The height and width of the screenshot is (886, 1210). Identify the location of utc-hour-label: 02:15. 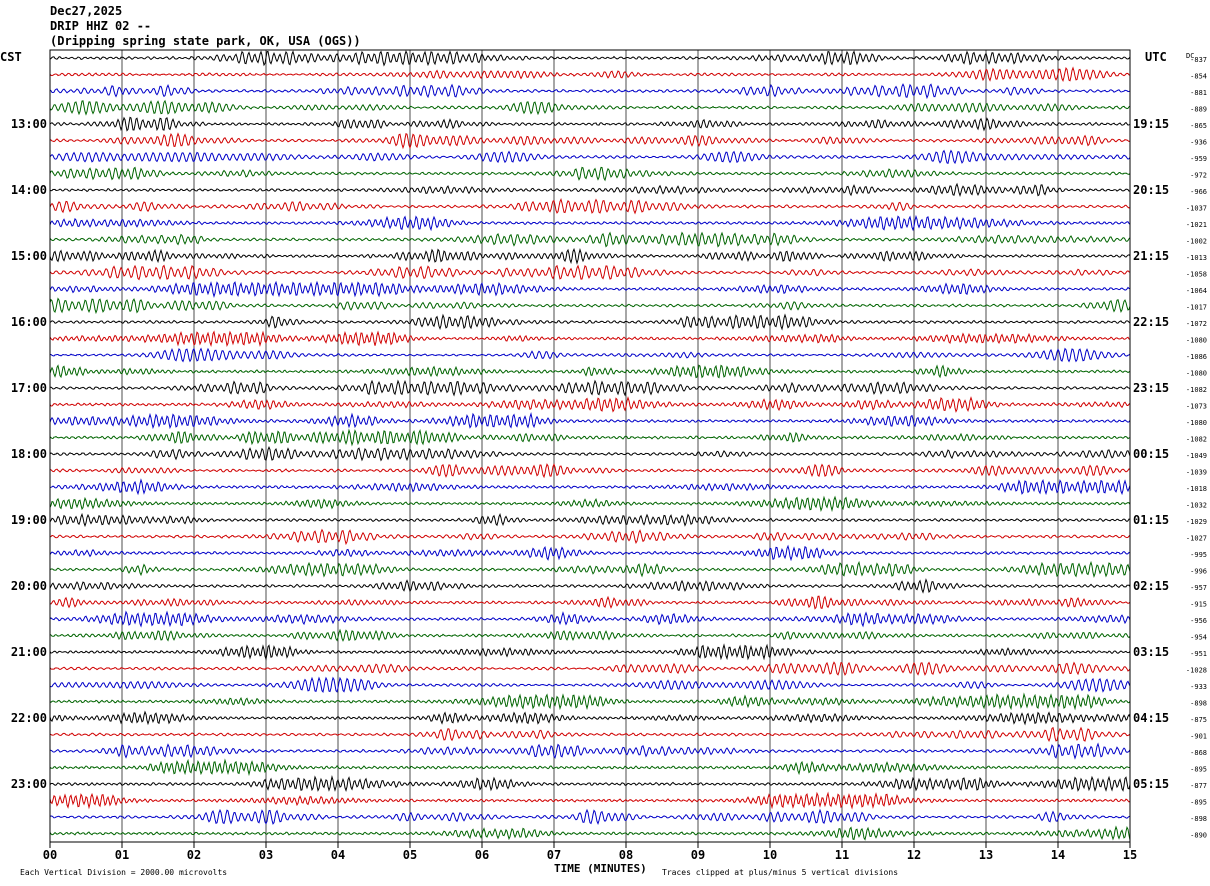
(1151, 586).